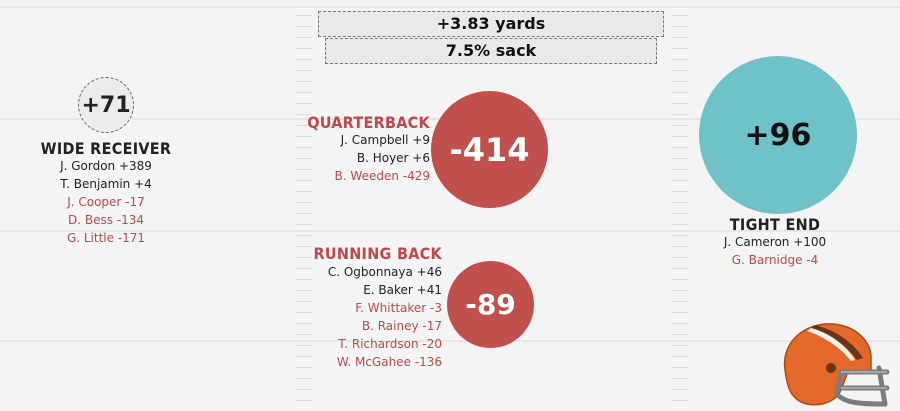 Image resolution: width=900 pixels, height=411 pixels. Describe the element at coordinates (106, 166) in the screenshot. I see `player-entry: J. Gordon +389` at that location.